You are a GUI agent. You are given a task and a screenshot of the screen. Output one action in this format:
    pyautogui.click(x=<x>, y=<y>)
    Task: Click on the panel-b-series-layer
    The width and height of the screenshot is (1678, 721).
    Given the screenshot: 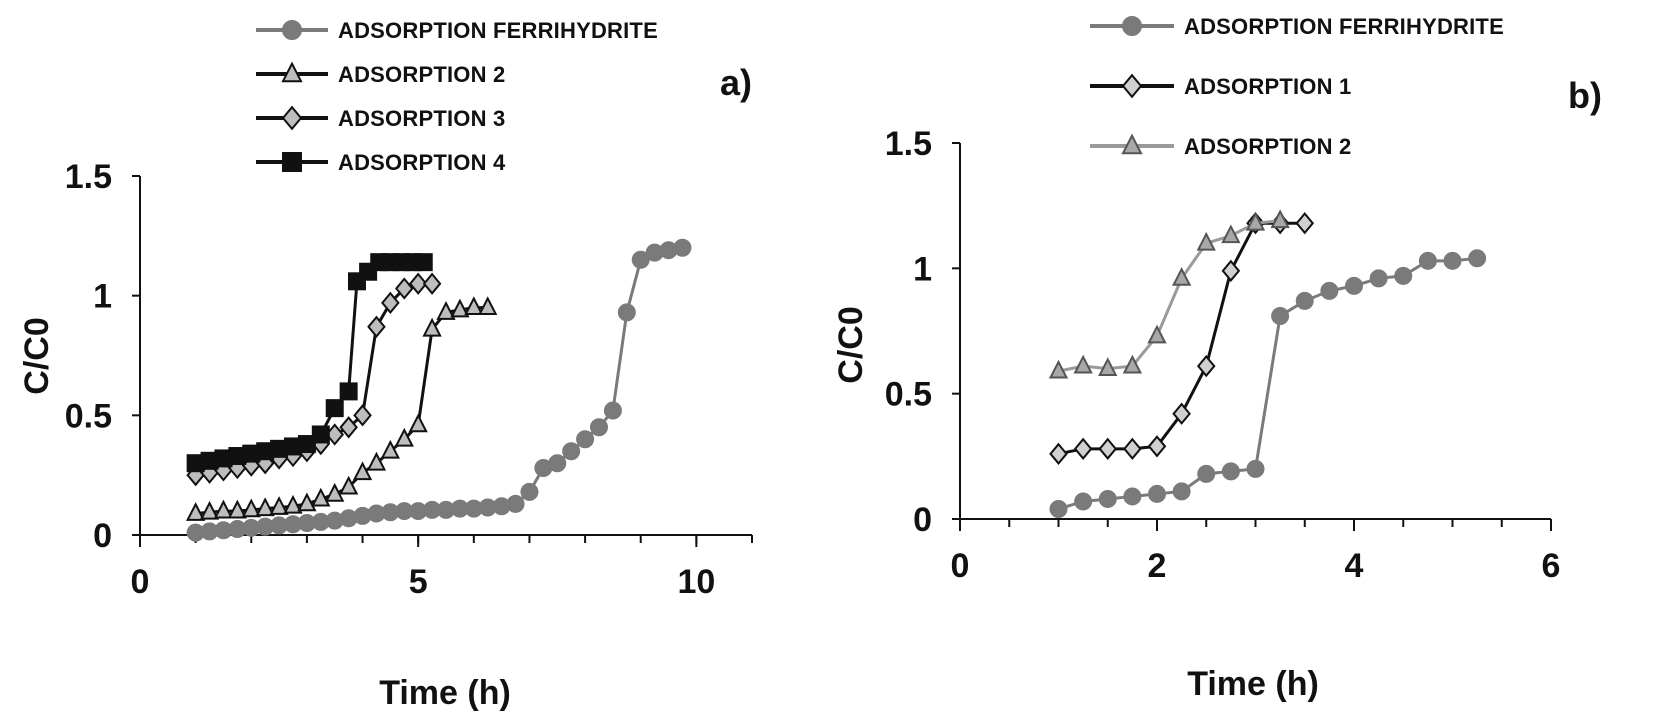 What is the action you would take?
    pyautogui.click(x=1267, y=363)
    